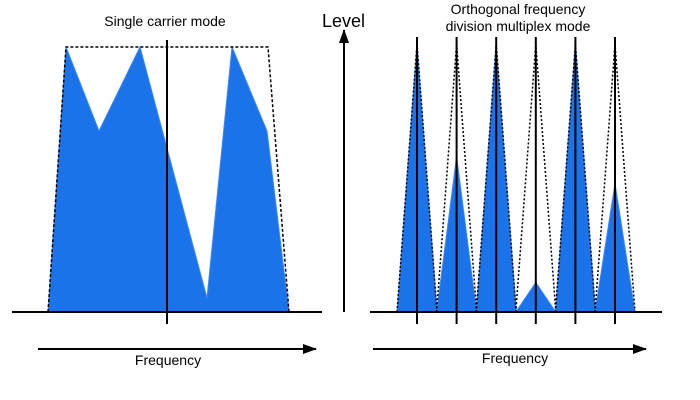 This screenshot has width=700, height=400. I want to click on level-axis: Level, so click(343, 161).